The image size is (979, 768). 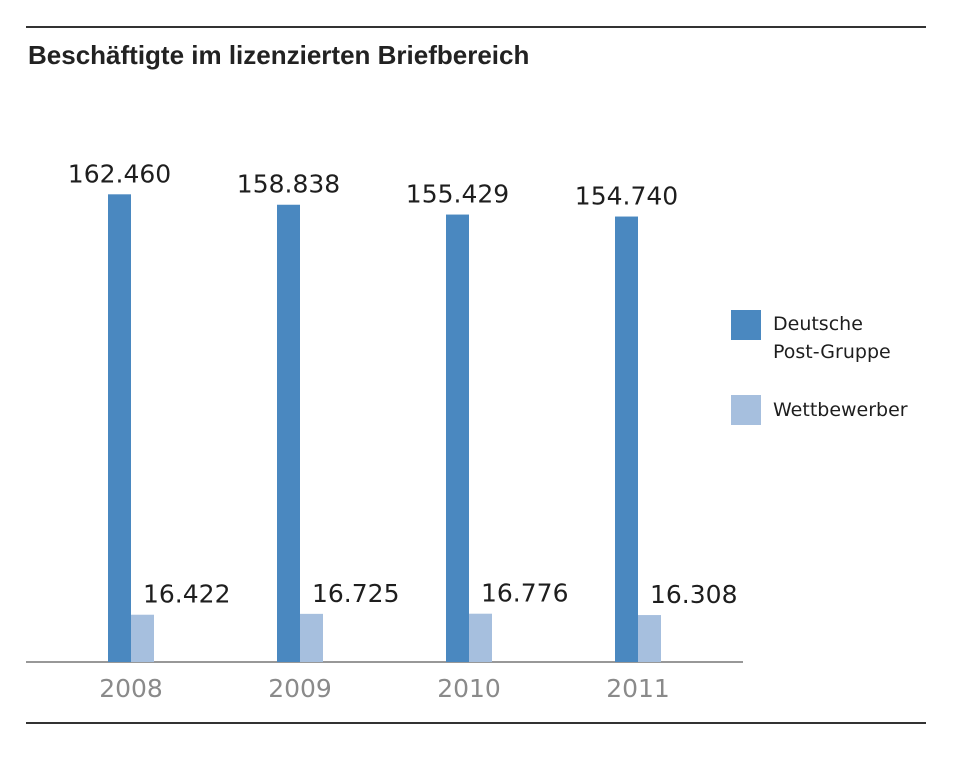 What do you see at coordinates (311, 637) in the screenshot?
I see `bar-wettbewerber-2009` at bounding box center [311, 637].